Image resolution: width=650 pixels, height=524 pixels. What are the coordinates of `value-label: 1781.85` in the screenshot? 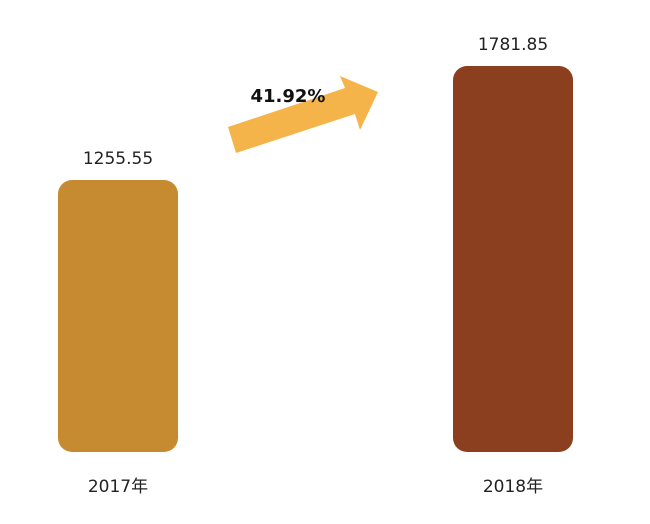 It's located at (513, 45).